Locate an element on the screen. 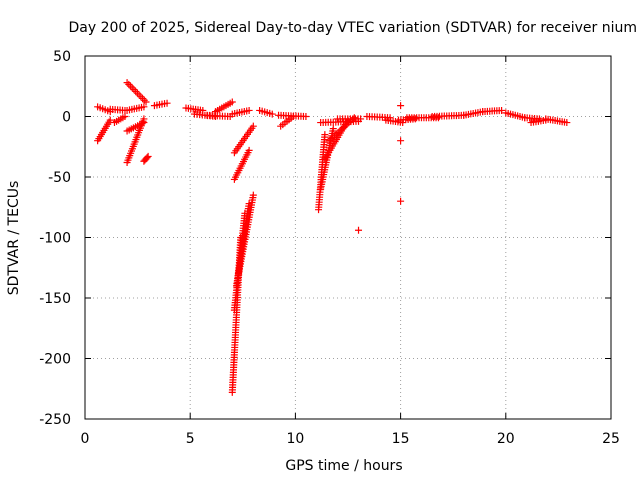  y-axis-label: SDTVAR / TECUs is located at coordinates (14, 238).